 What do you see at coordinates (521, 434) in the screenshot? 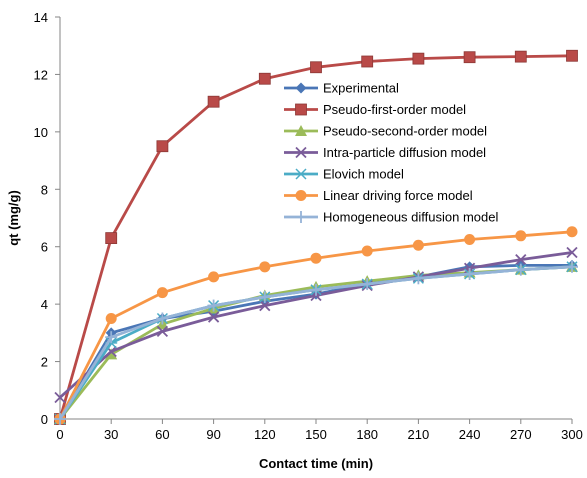
I see `x-tick-label: 270` at bounding box center [521, 434].